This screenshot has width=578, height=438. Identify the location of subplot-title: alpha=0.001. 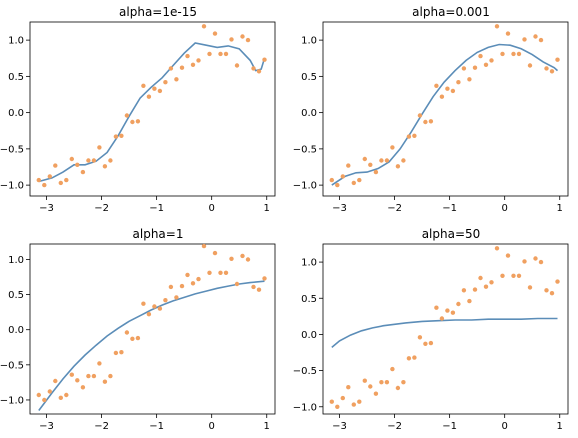
(451, 12).